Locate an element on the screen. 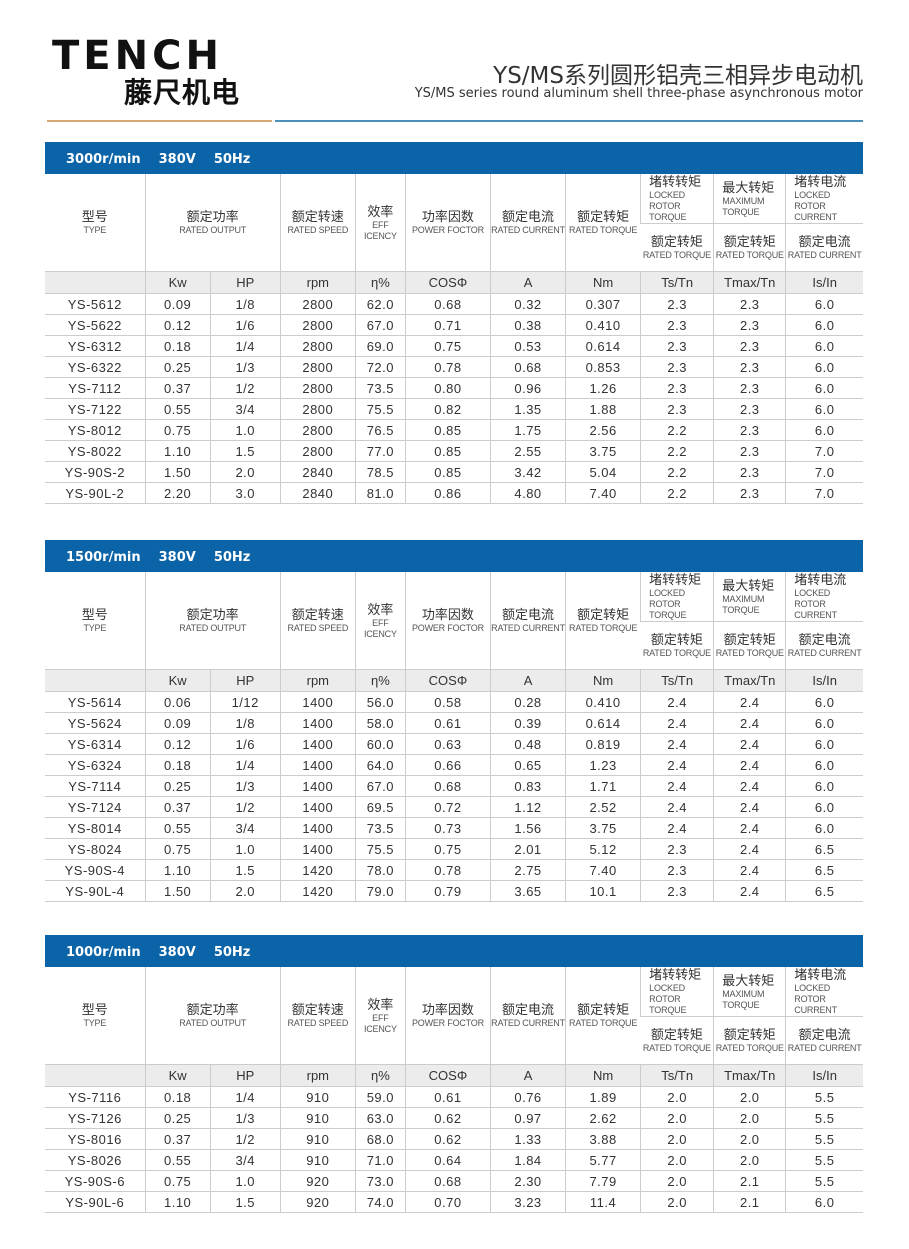  cell-kw: 0.75 is located at coordinates (177, 1181).